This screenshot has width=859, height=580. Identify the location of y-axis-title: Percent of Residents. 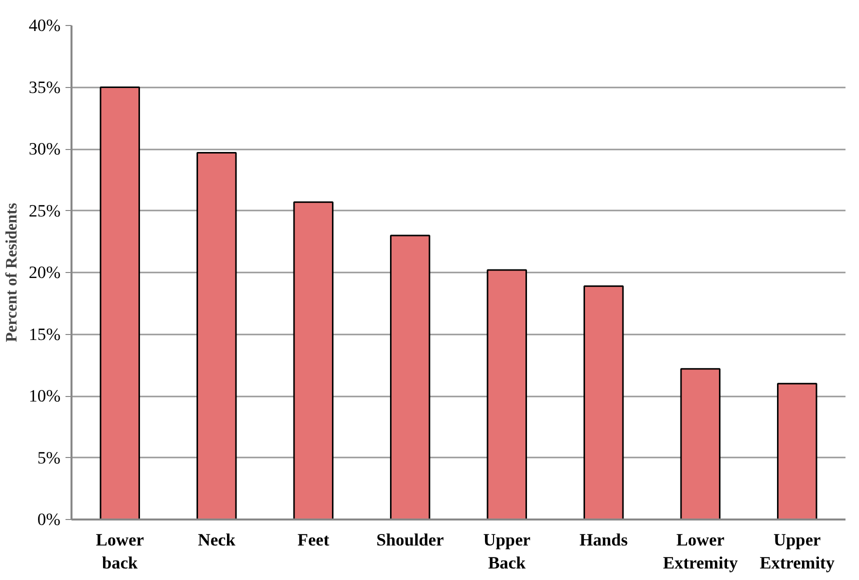
(12, 272).